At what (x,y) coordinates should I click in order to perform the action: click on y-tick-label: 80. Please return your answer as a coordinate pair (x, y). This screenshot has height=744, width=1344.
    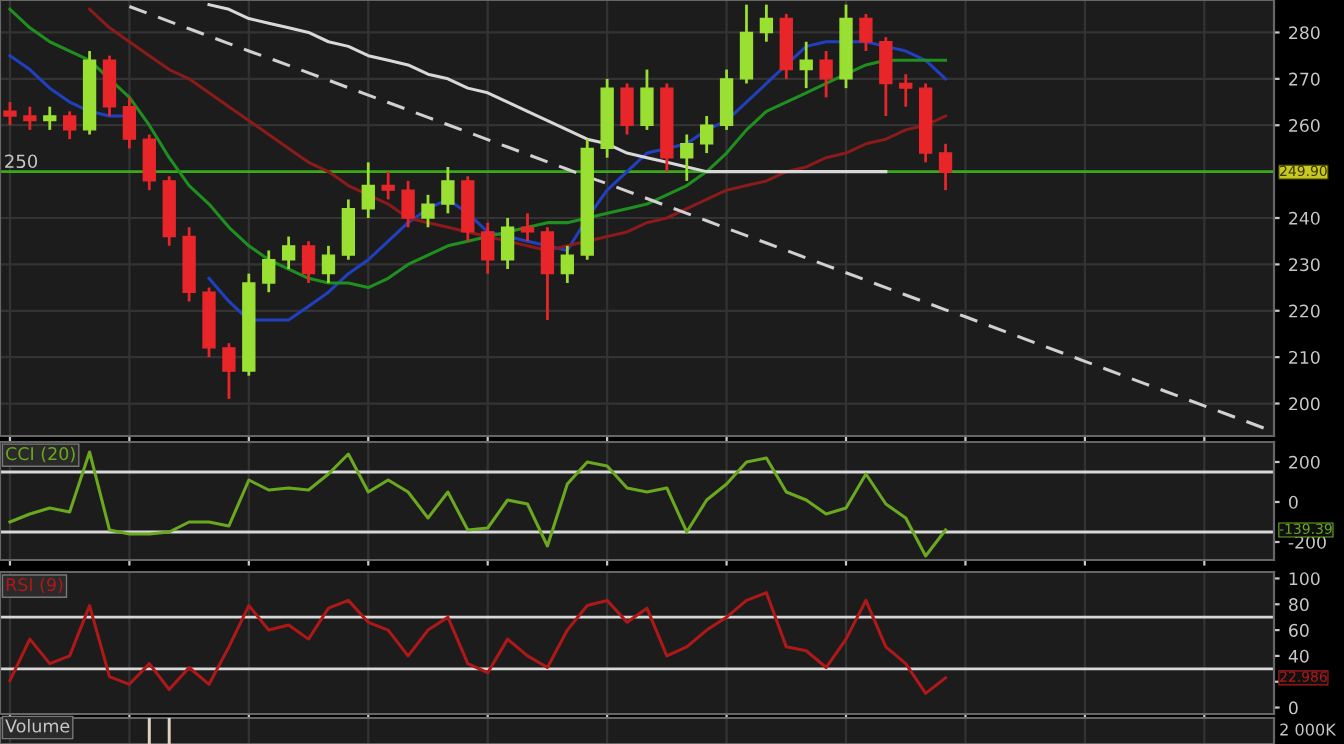
    Looking at the image, I should click on (1299, 605).